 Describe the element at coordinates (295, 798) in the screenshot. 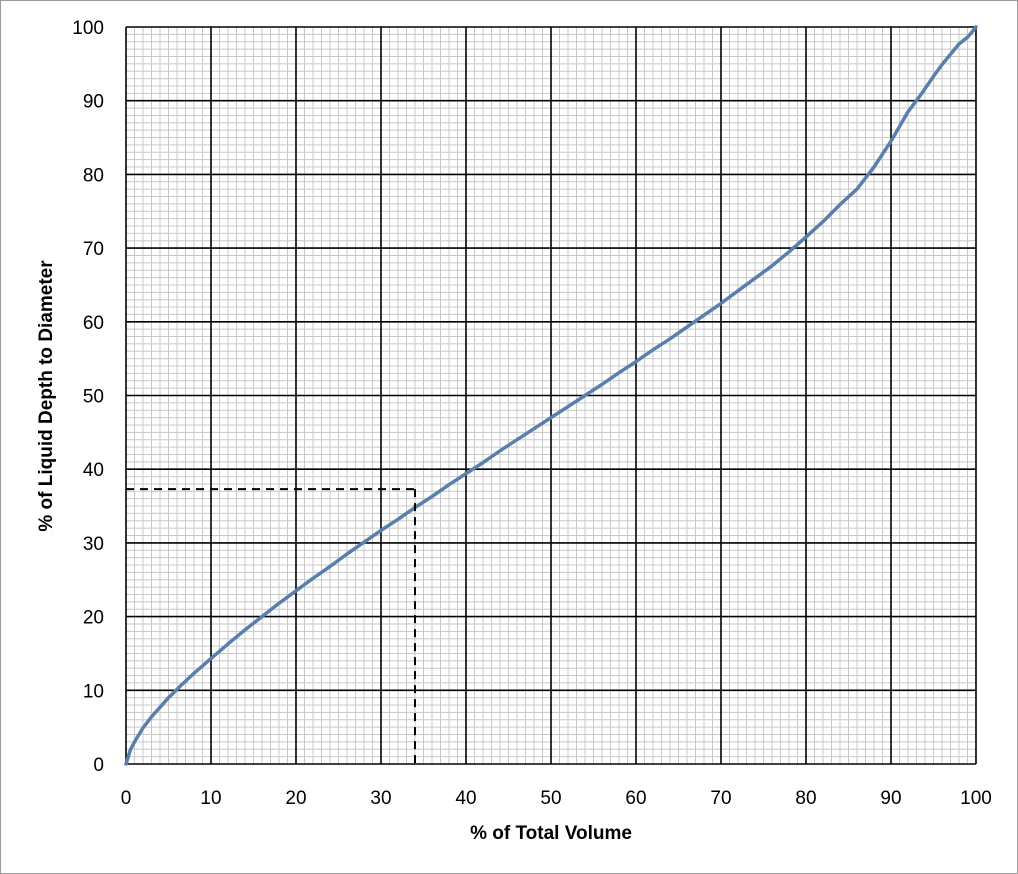

I see `x-tick-label: 20` at that location.